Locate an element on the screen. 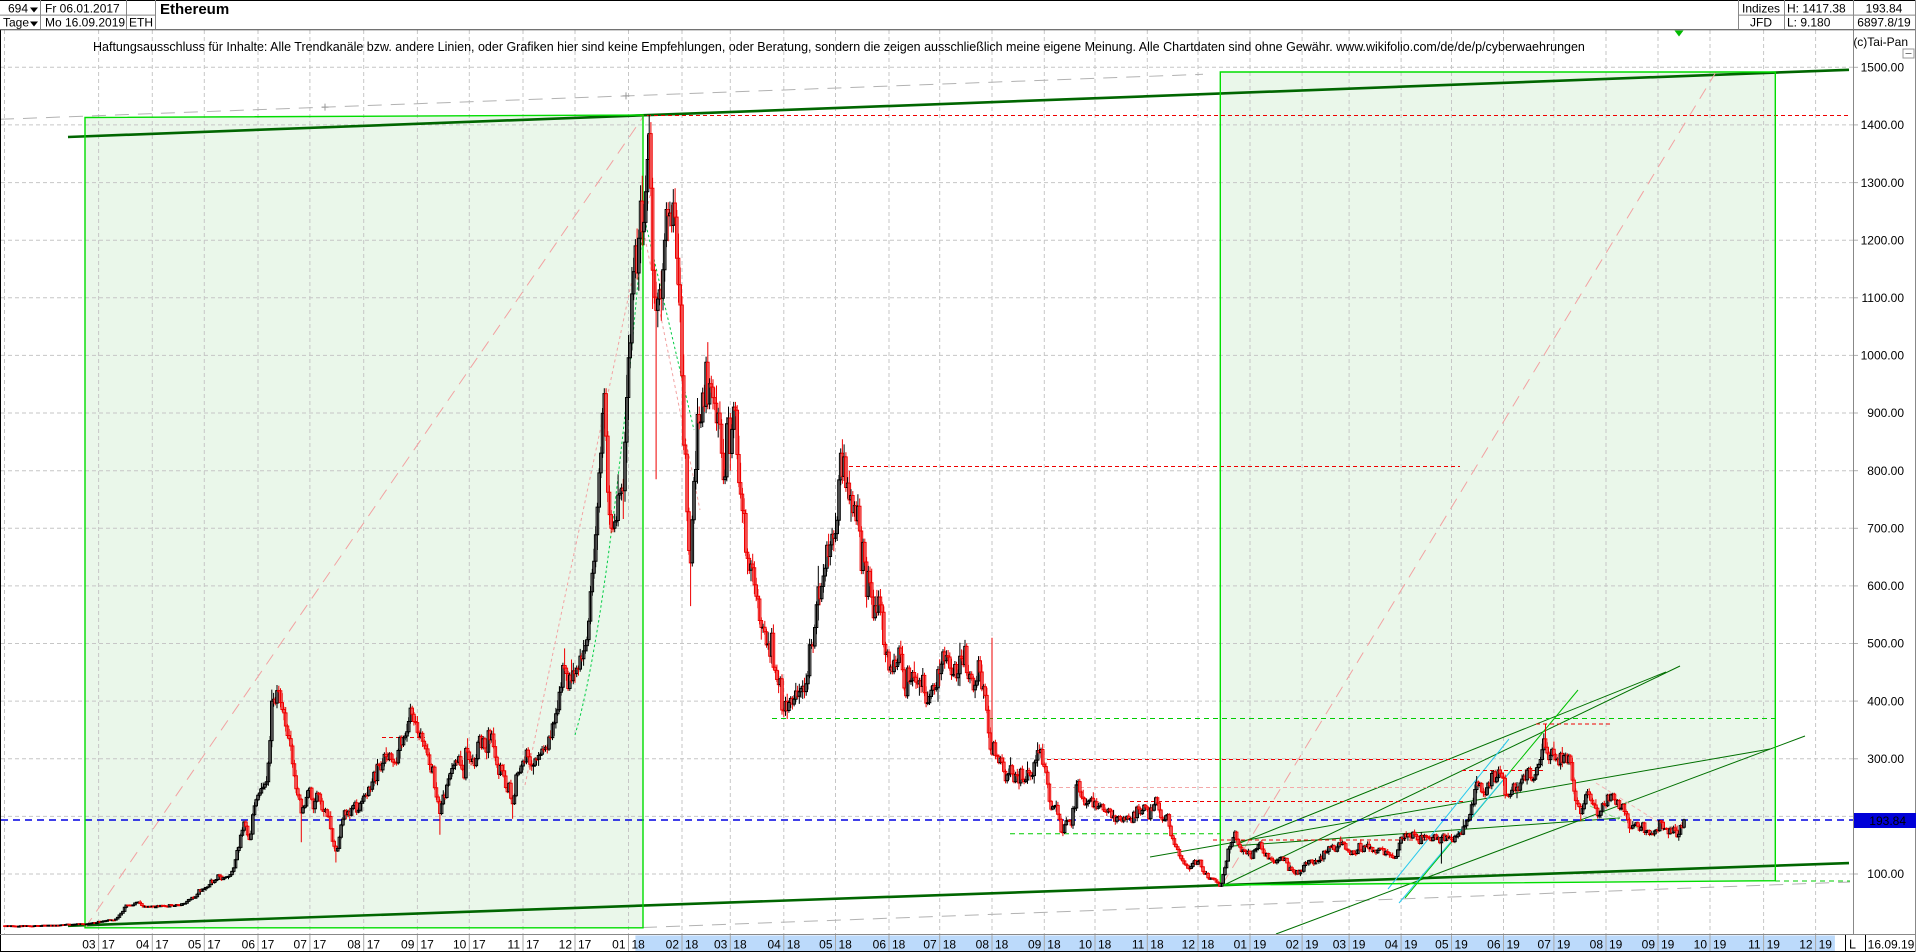  svg-text: Ethereum is located at coordinates (194, 9).